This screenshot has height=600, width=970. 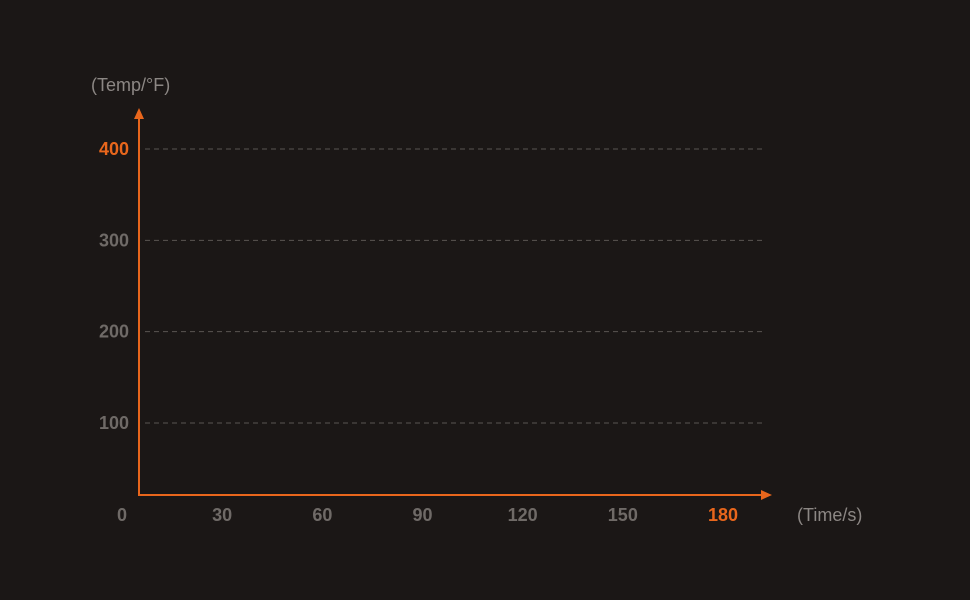 I want to click on x-tick-label-30: 30, so click(x=222, y=515).